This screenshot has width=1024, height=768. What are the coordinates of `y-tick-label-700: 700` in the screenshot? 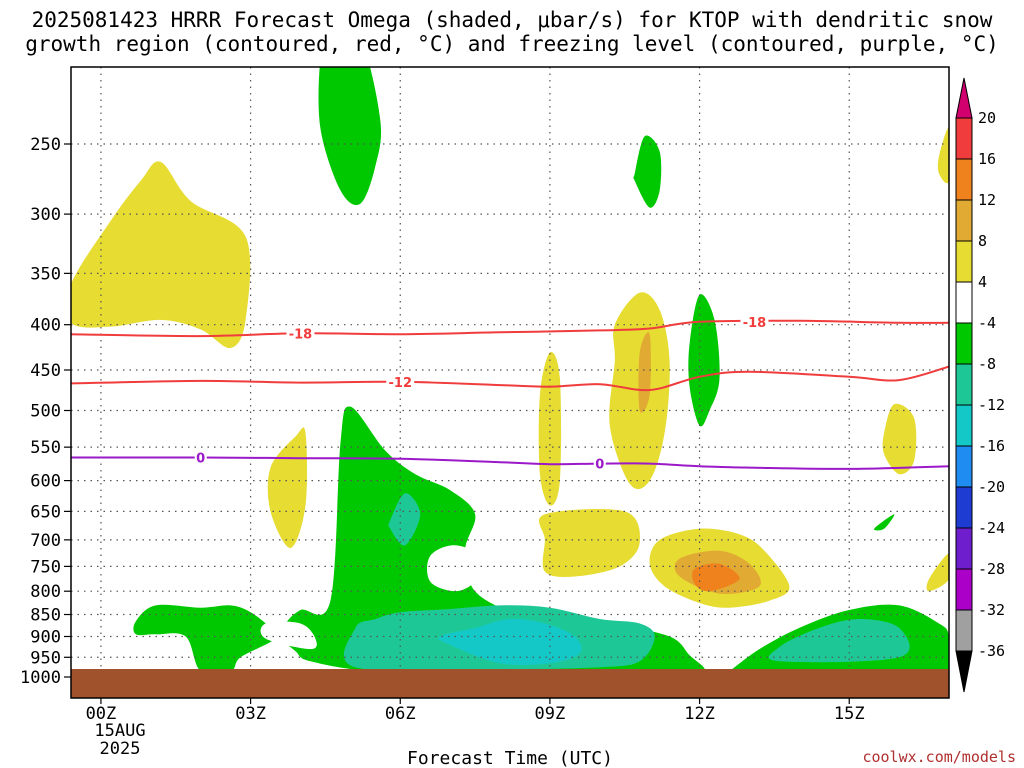 It's located at (45, 541).